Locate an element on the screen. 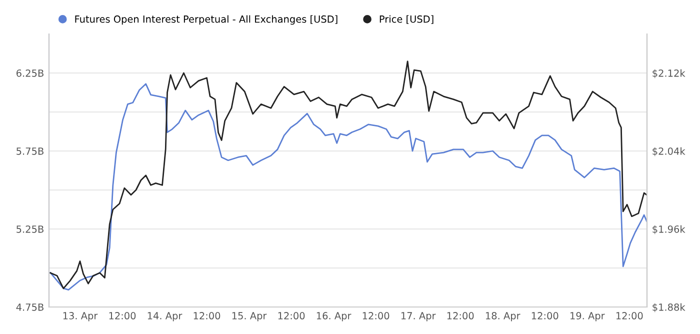 Image resolution: width=700 pixels, height=334 pixels. x-tick-label: 15. Apr is located at coordinates (249, 317).